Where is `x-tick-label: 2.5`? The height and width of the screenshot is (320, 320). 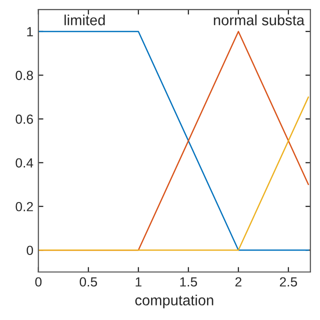 x-tick-label: 2.5 is located at coordinates (289, 282).